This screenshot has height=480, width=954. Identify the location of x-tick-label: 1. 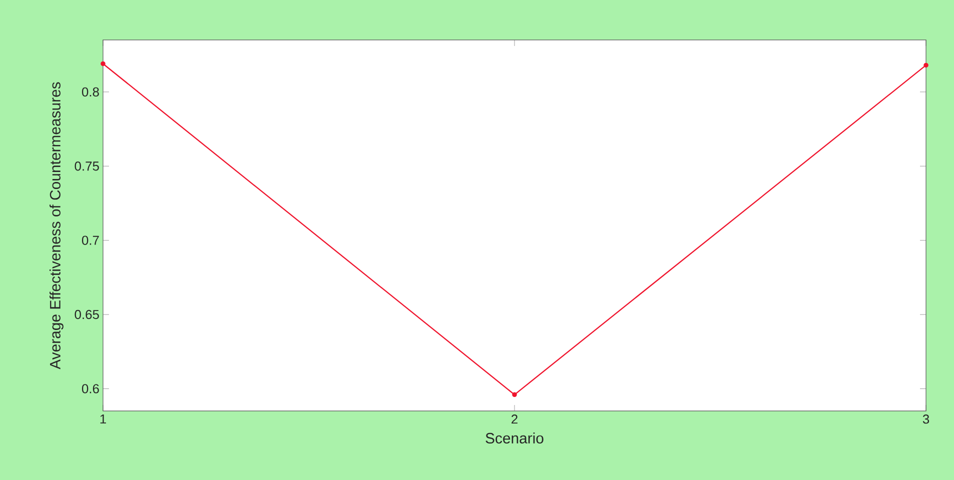
(103, 419).